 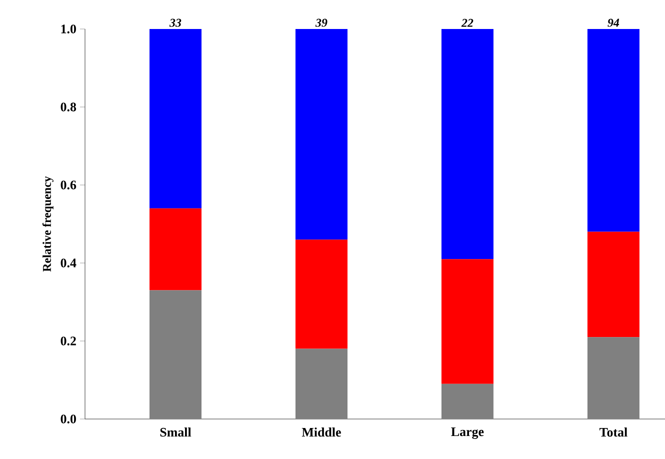 What do you see at coordinates (48, 224) in the screenshot?
I see `y-axis-title: Relative frequency` at bounding box center [48, 224].